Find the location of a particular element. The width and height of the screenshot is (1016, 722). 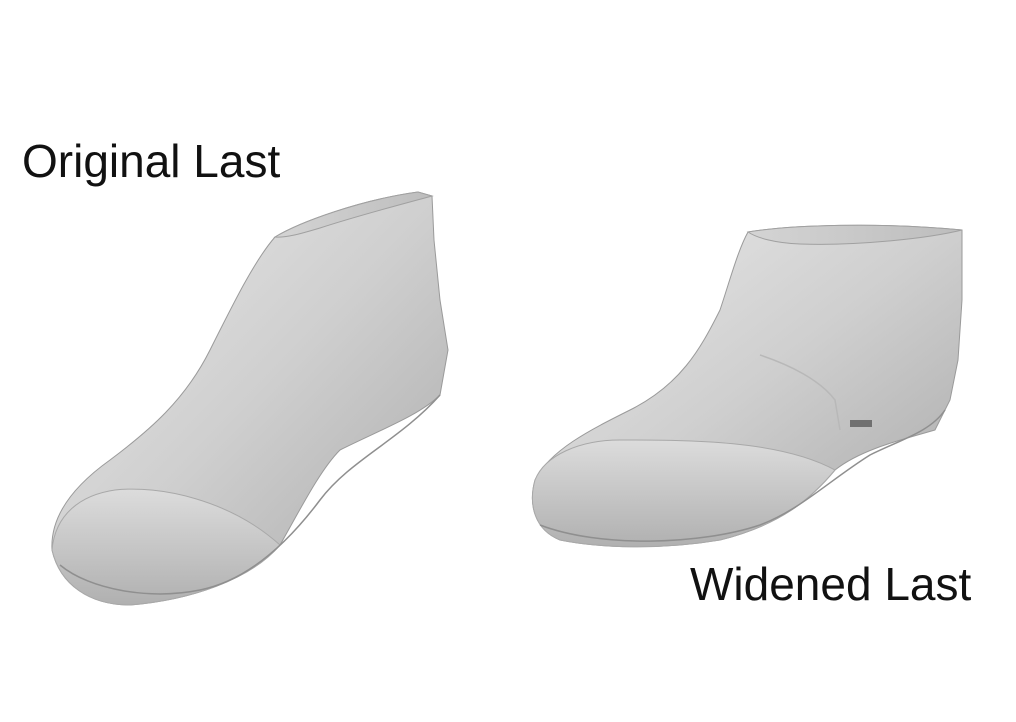

original-last-sole-edge is located at coordinates (250, 494).